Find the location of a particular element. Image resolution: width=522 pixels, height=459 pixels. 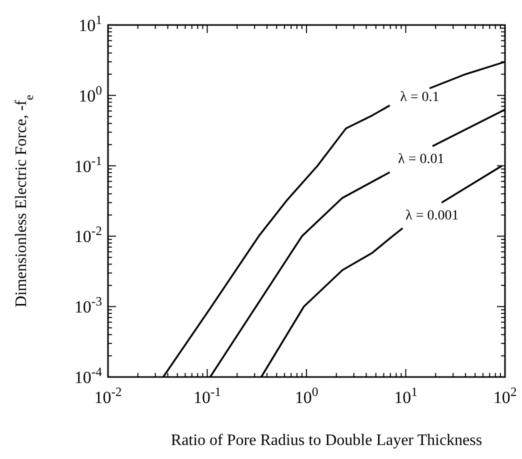

x-tick-label: 10$^{0}$ is located at coordinates (306, 396).